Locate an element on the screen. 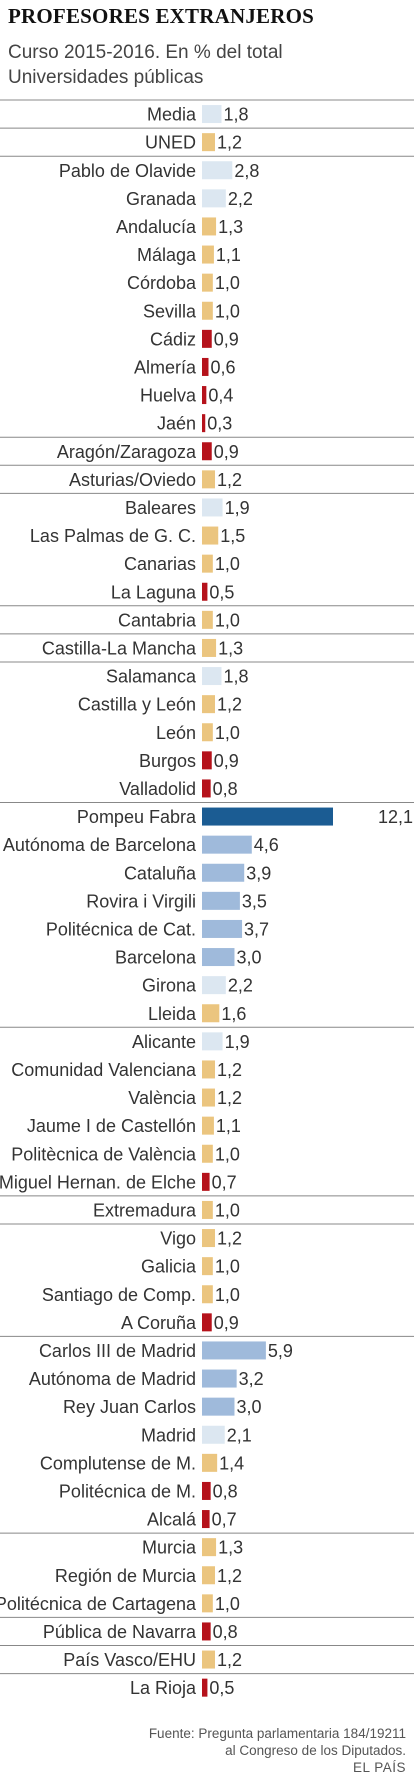 The width and height of the screenshot is (414, 1781). category-label: UNED is located at coordinates (170, 143).